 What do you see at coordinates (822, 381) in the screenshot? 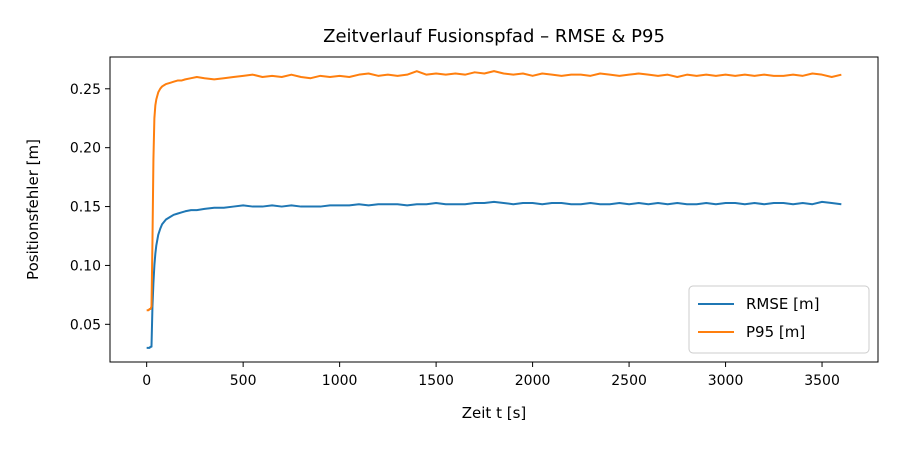
I see `x-tick-label: 3500` at bounding box center [822, 381].